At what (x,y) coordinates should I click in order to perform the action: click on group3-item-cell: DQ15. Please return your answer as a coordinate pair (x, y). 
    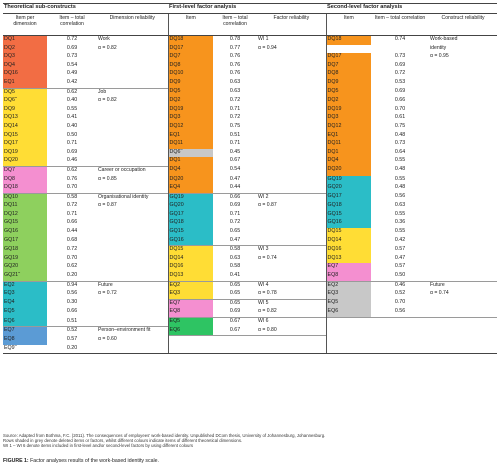
    Looking at the image, I should click on (348, 232).